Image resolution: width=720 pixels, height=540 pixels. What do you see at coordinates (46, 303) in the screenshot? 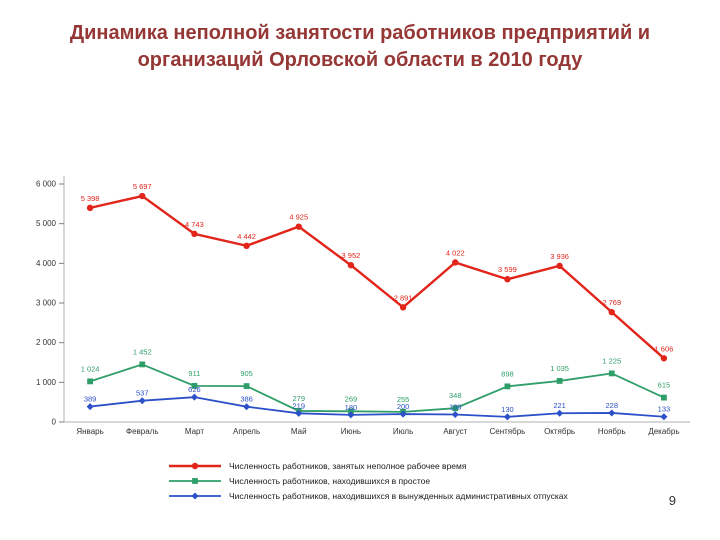
I see `y-tick-label: 3 000` at bounding box center [46, 303].